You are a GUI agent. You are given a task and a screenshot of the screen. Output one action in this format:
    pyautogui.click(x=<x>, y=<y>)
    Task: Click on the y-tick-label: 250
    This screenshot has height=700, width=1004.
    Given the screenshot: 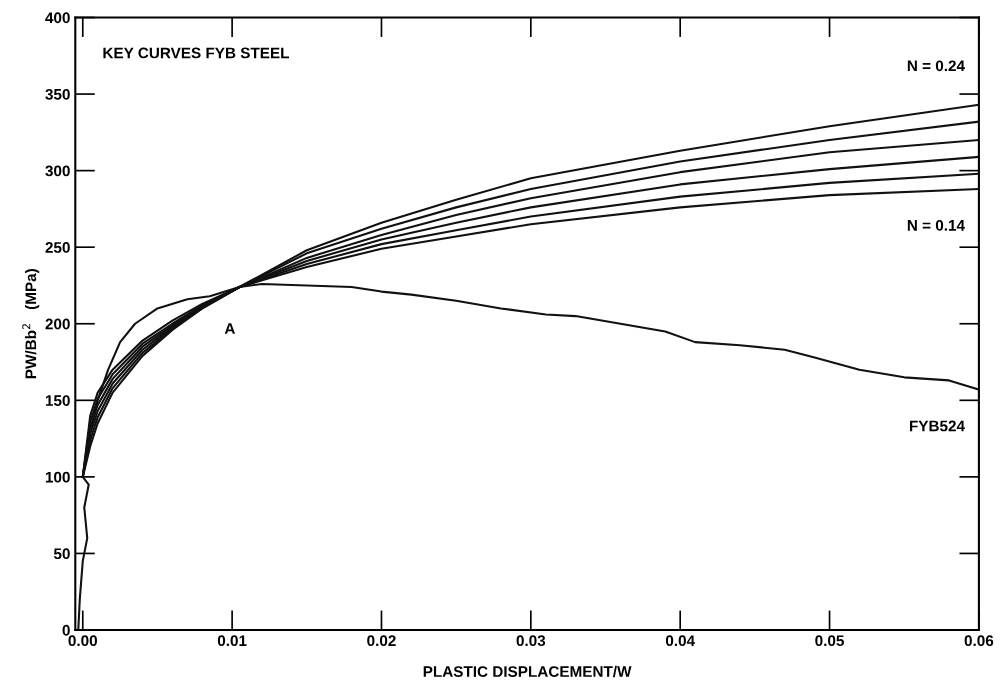 What is the action you would take?
    pyautogui.click(x=57, y=247)
    